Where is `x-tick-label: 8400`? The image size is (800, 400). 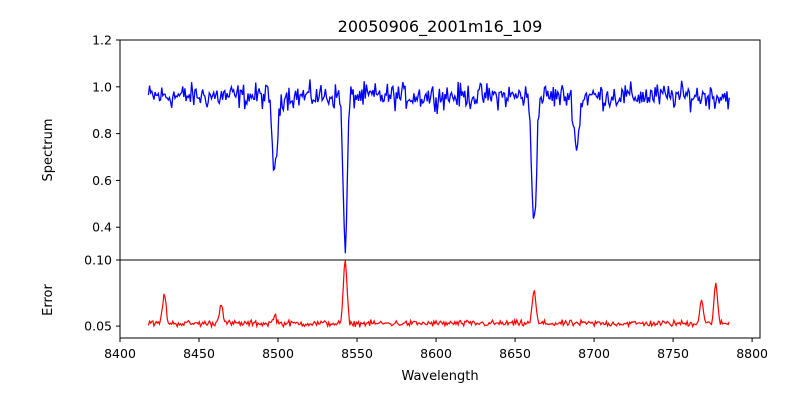
x-tick-label: 8400 is located at coordinates (120, 353).